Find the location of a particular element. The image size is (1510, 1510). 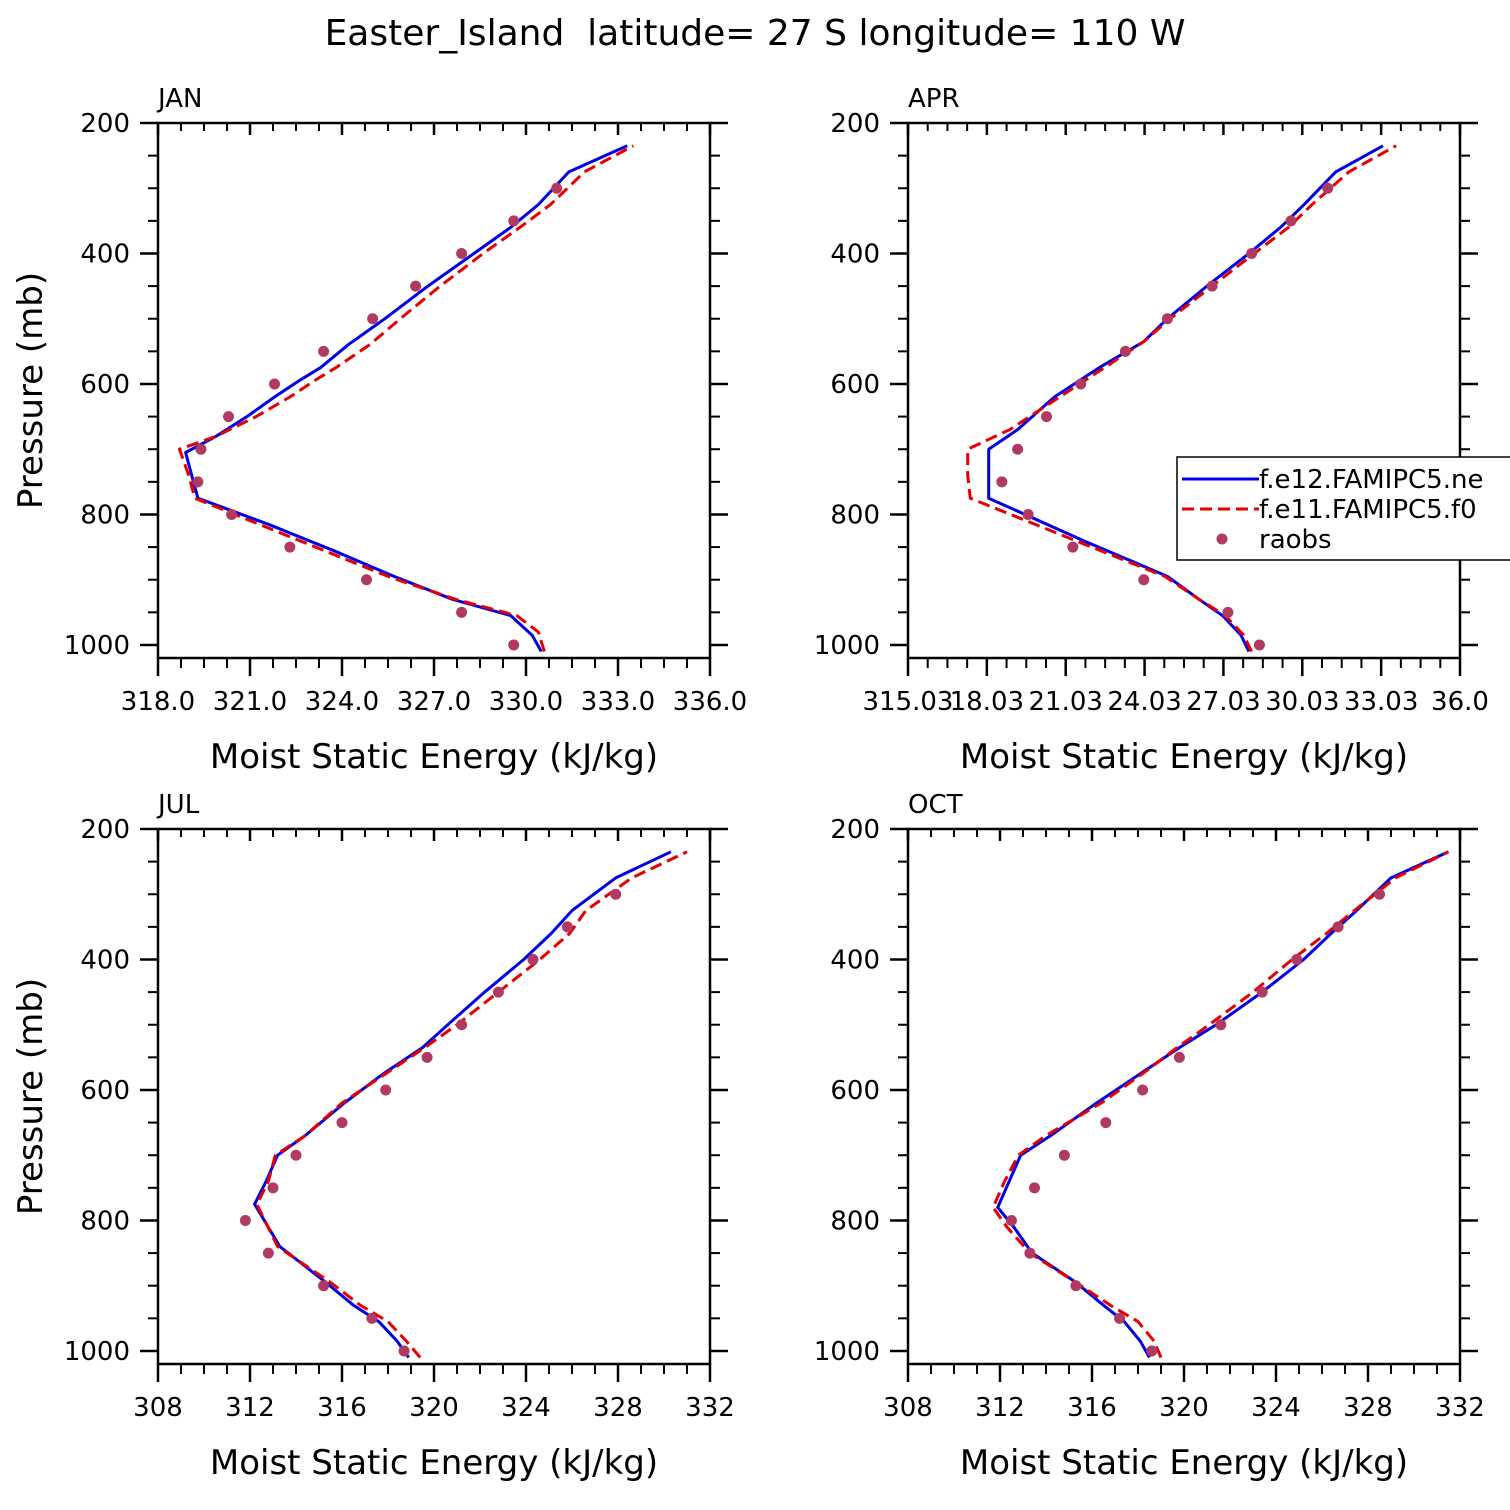

panel-label: JUL is located at coordinates (178, 805).